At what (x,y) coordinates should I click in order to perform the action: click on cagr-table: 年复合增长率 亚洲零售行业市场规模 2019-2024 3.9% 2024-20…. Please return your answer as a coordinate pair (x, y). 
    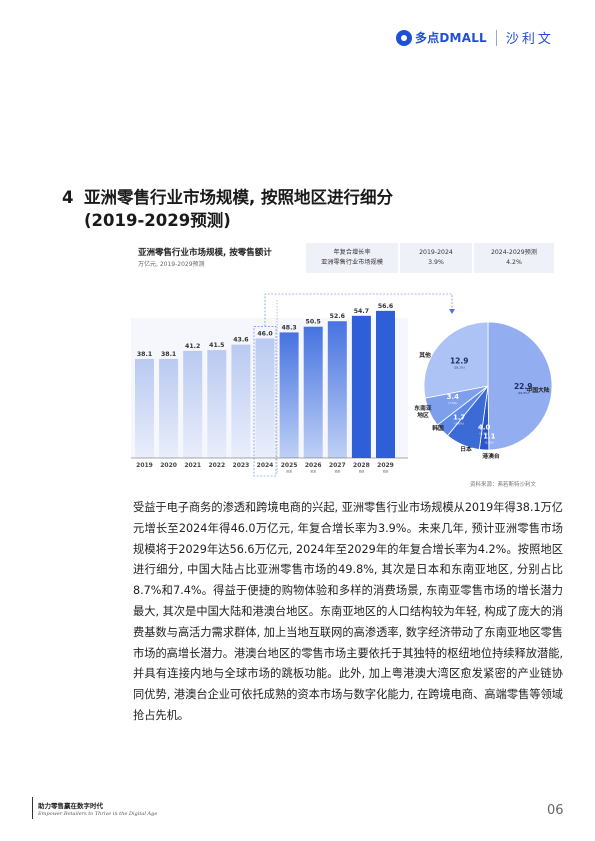
    Looking at the image, I should click on (430, 258).